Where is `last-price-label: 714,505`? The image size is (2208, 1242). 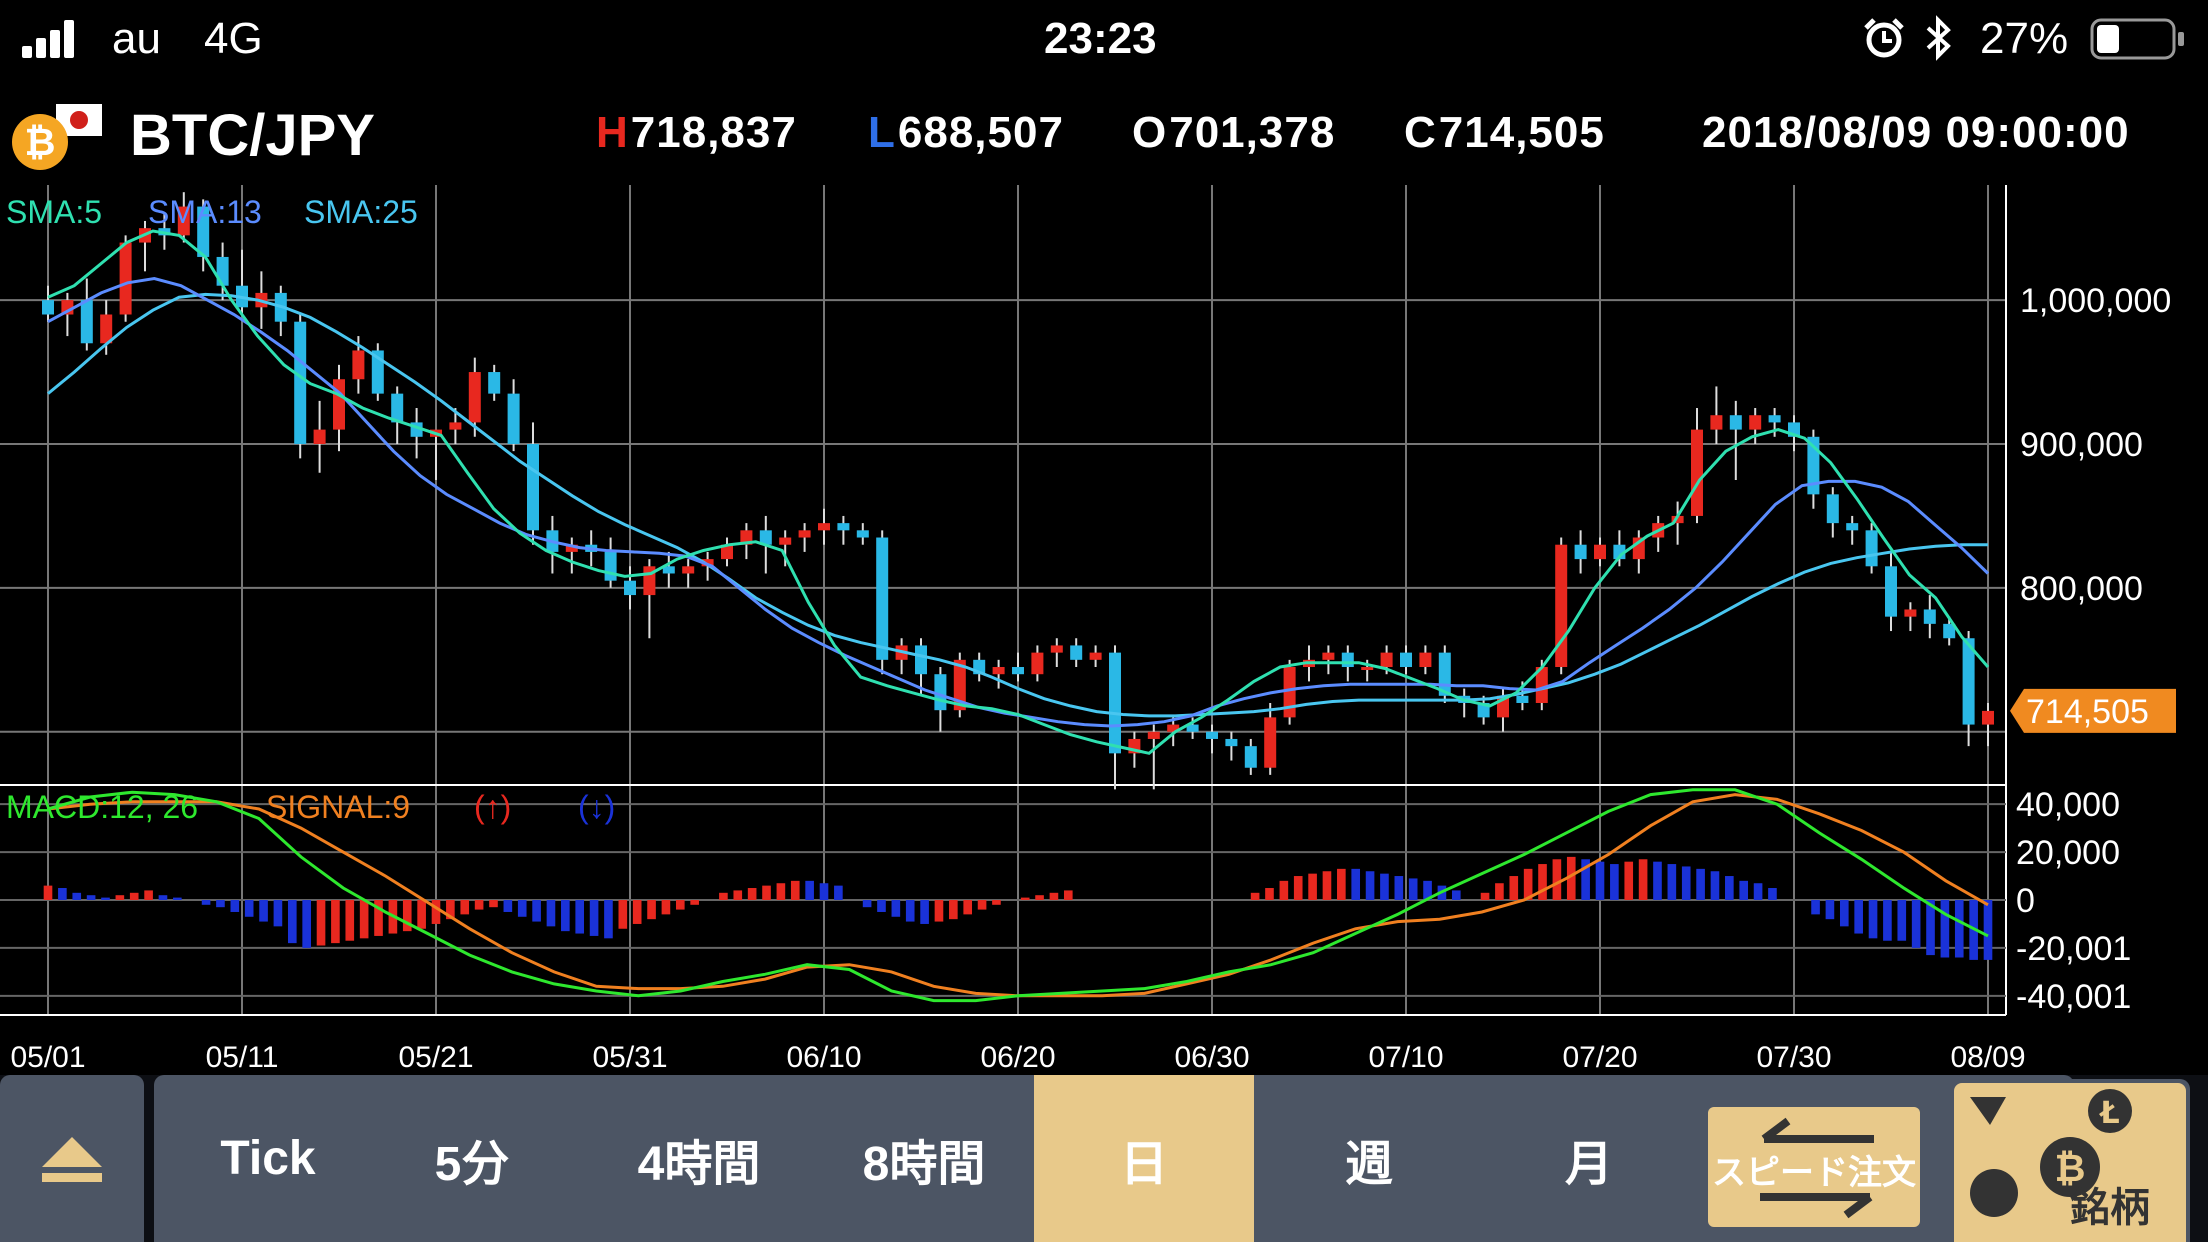
last-price-label: 714,505 is located at coordinates (2087, 712).